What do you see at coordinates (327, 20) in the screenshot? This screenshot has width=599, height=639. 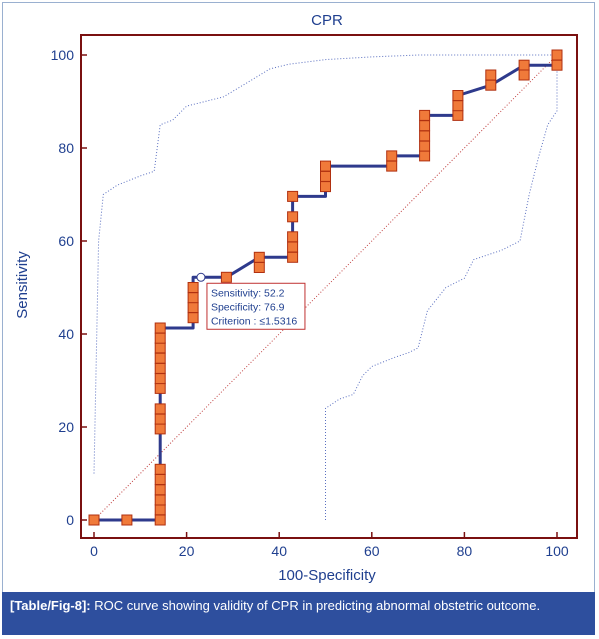 I see `chart-title: CPR` at bounding box center [327, 20].